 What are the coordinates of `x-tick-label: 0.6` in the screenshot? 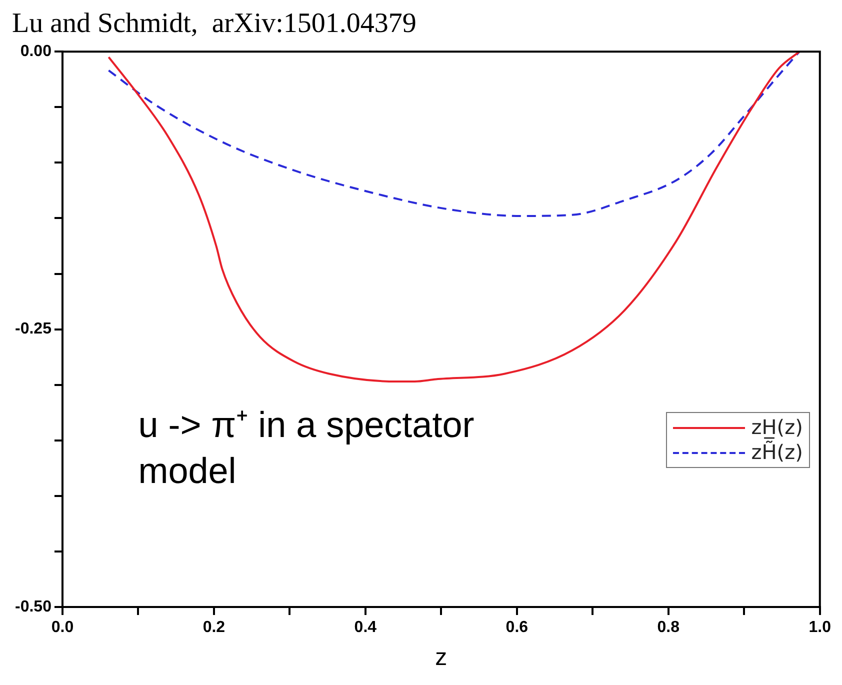 It's located at (517, 627).